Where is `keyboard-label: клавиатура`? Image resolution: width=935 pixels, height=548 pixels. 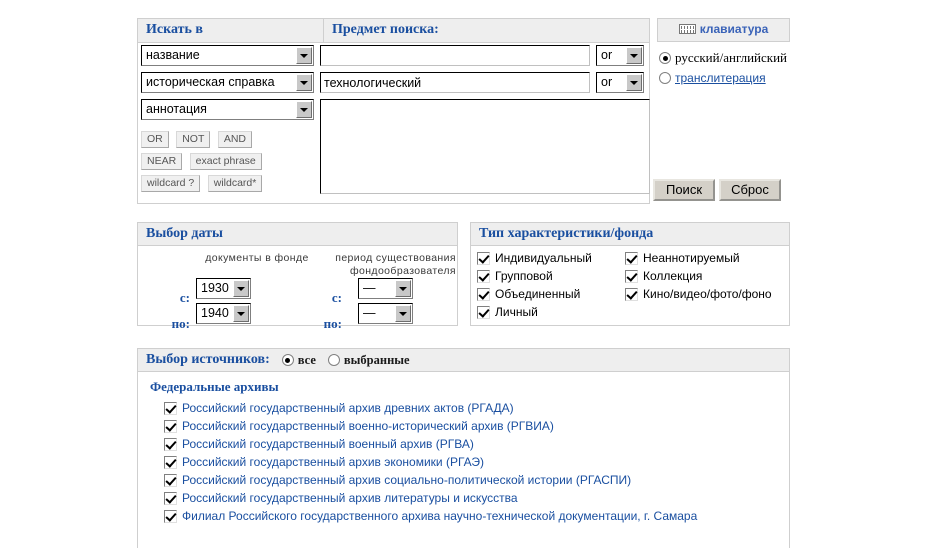 keyboard-label: клавиатура is located at coordinates (734, 29).